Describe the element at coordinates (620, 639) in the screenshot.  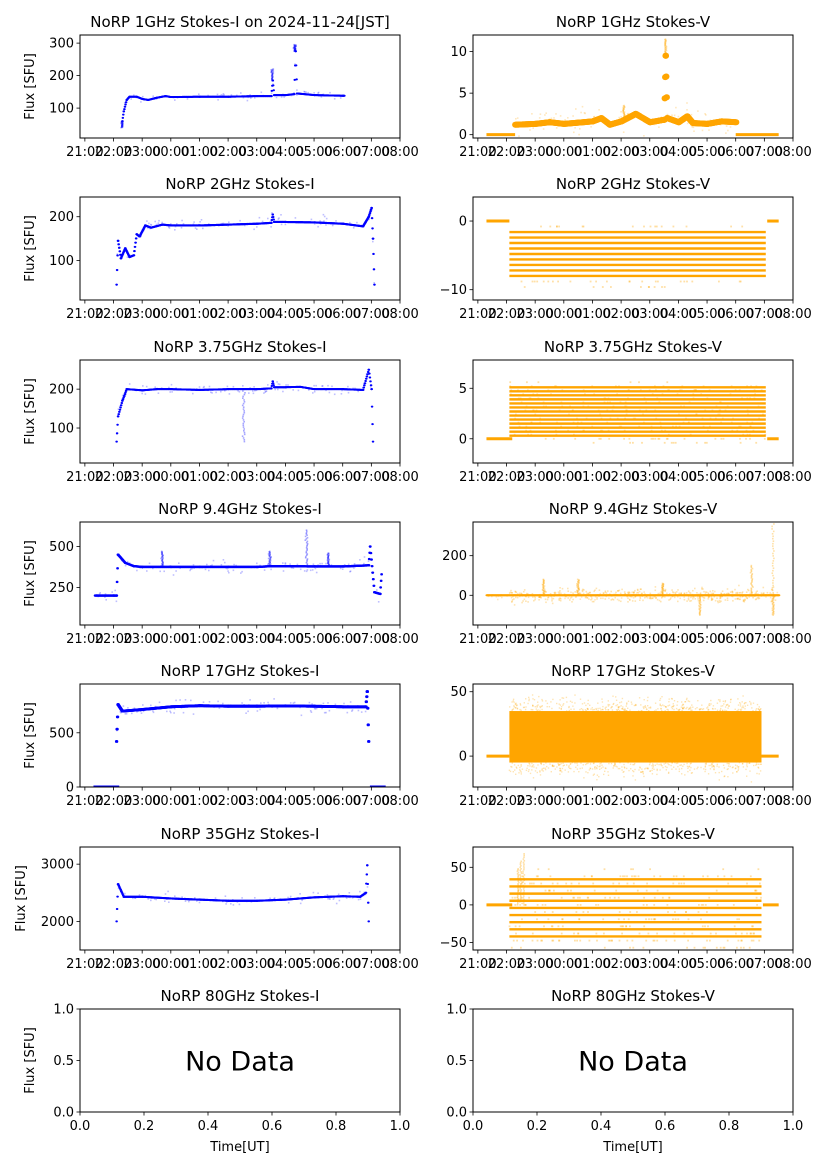
I see `x-tick-label: 02:00` at that location.